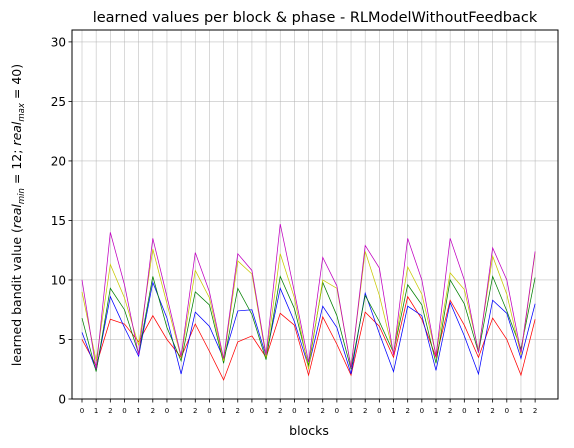 Image resolution: width=574 pixels, height=448 pixels. What do you see at coordinates (58, 102) in the screenshot?
I see `y-tick-label: 25` at bounding box center [58, 102].